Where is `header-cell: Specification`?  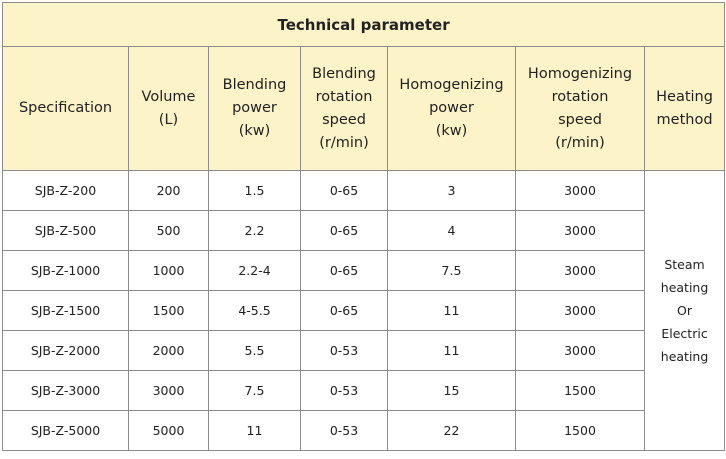
header-cell: Specification is located at coordinates (65, 108).